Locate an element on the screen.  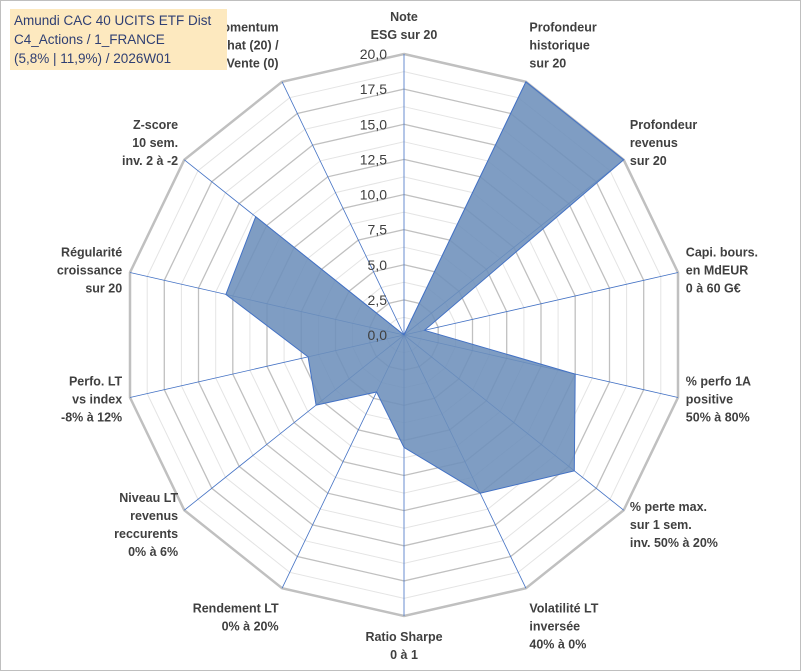
category-label: Profondeur historique sur 20 is located at coordinates (562, 46).